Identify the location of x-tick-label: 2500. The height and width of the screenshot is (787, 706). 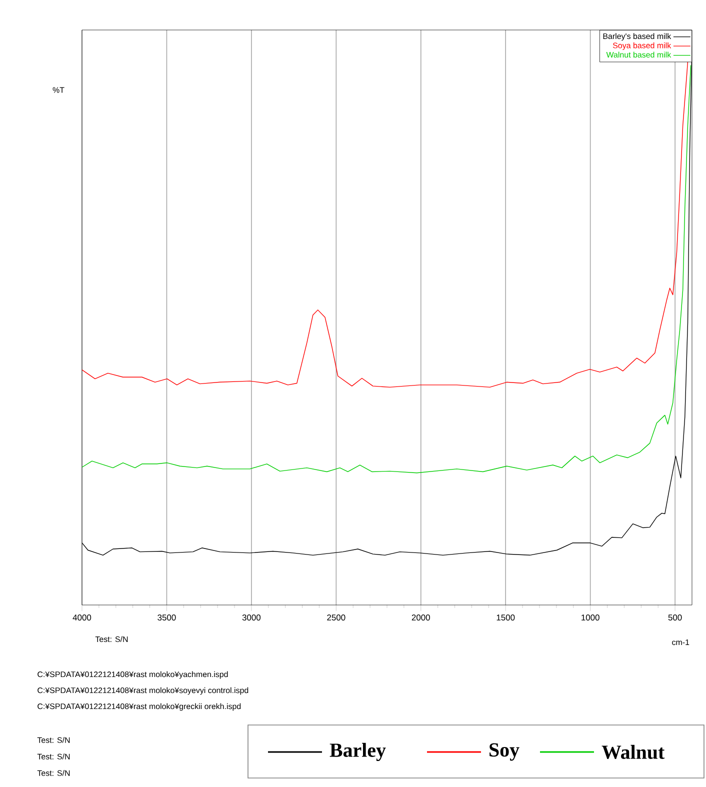
(336, 617).